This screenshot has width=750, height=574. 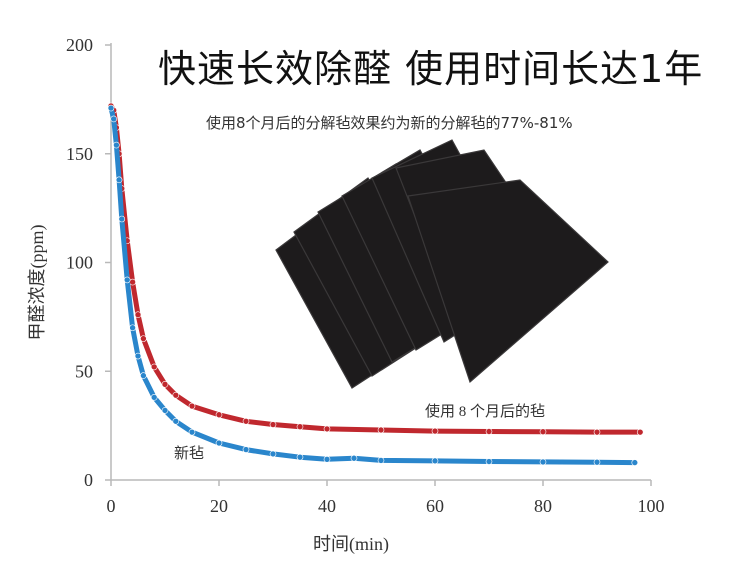 What do you see at coordinates (543, 506) in the screenshot?
I see `x-tick-label: 80` at bounding box center [543, 506].